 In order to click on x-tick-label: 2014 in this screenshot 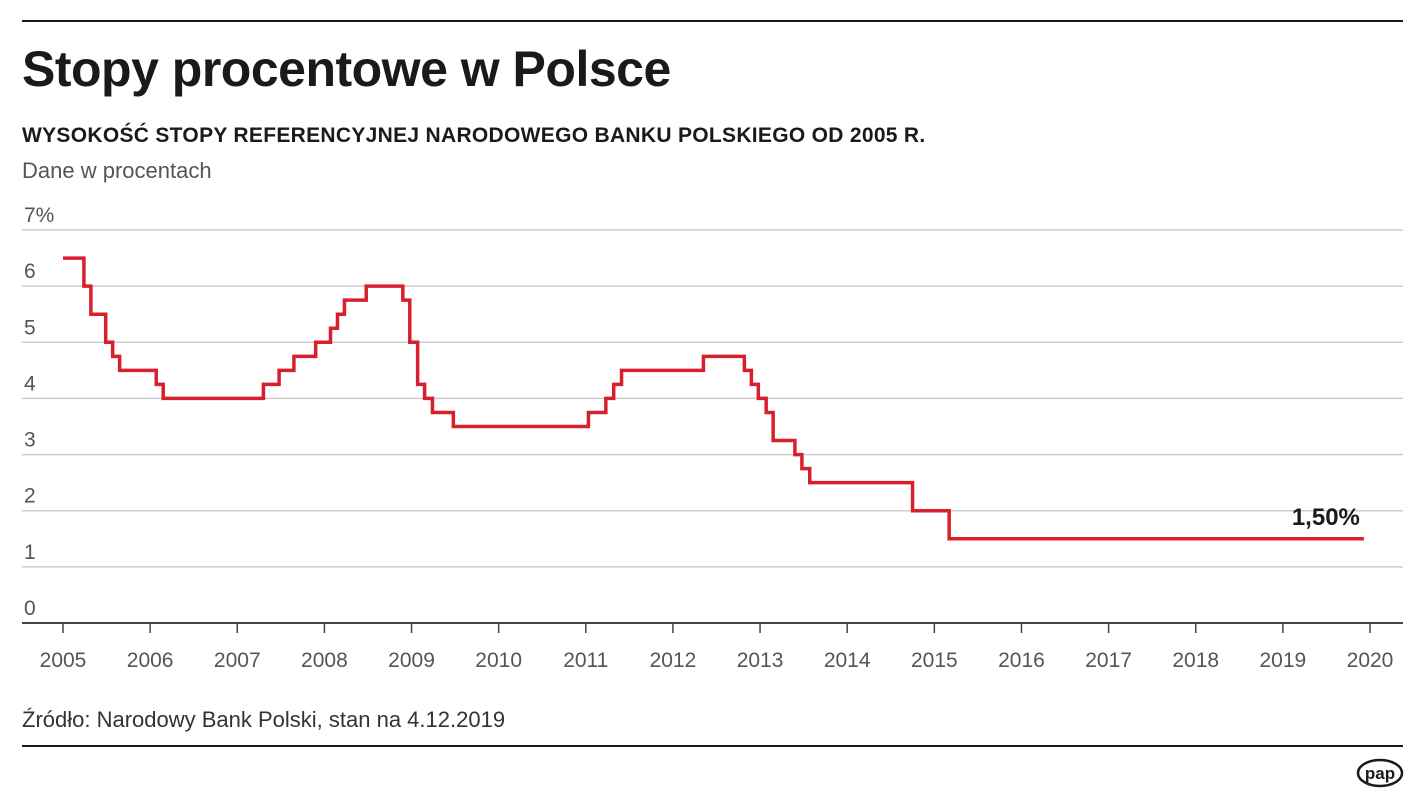, I will do `click(847, 660)`.